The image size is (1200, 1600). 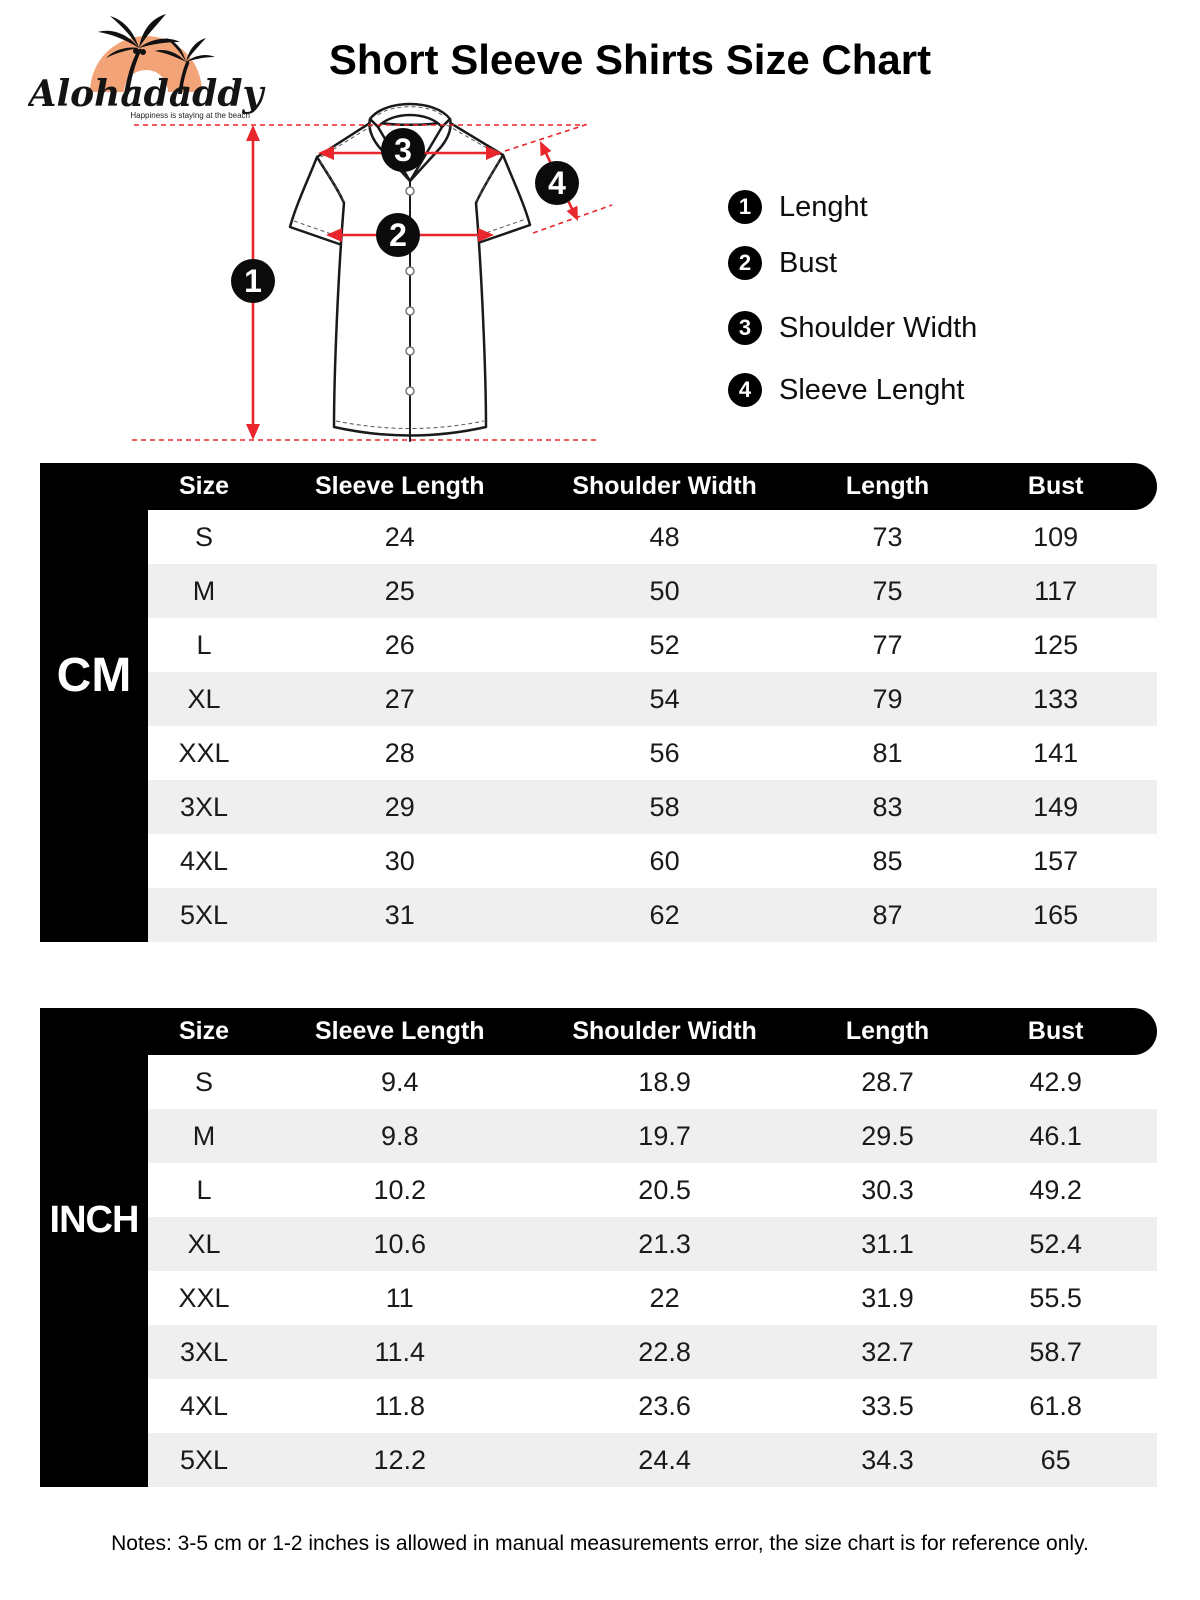 What do you see at coordinates (94, 1247) in the screenshot?
I see `unit-label-inch: INCH` at bounding box center [94, 1247].